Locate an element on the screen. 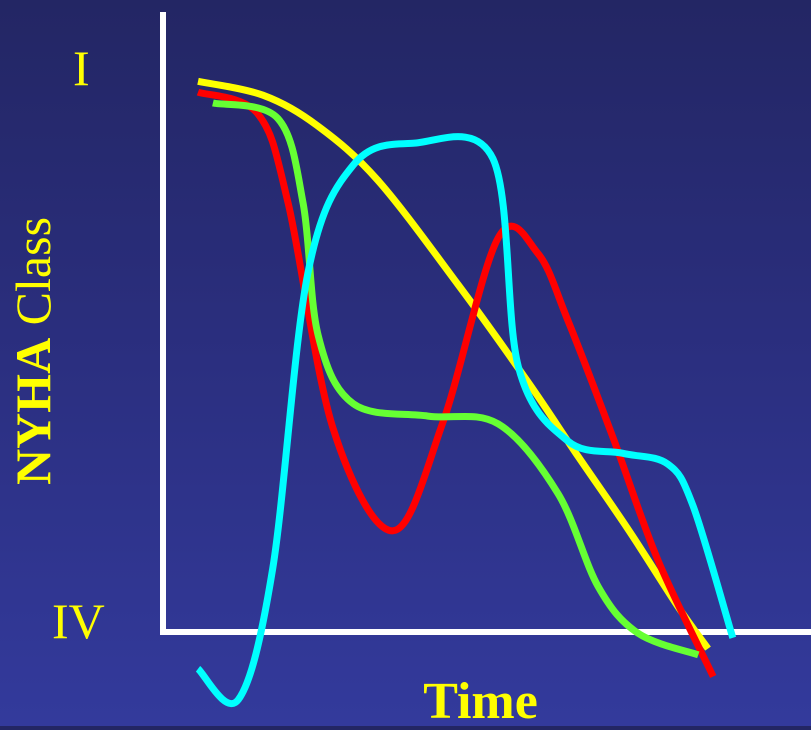  y-axis-label-rest: Class is located at coordinates (33, 277).